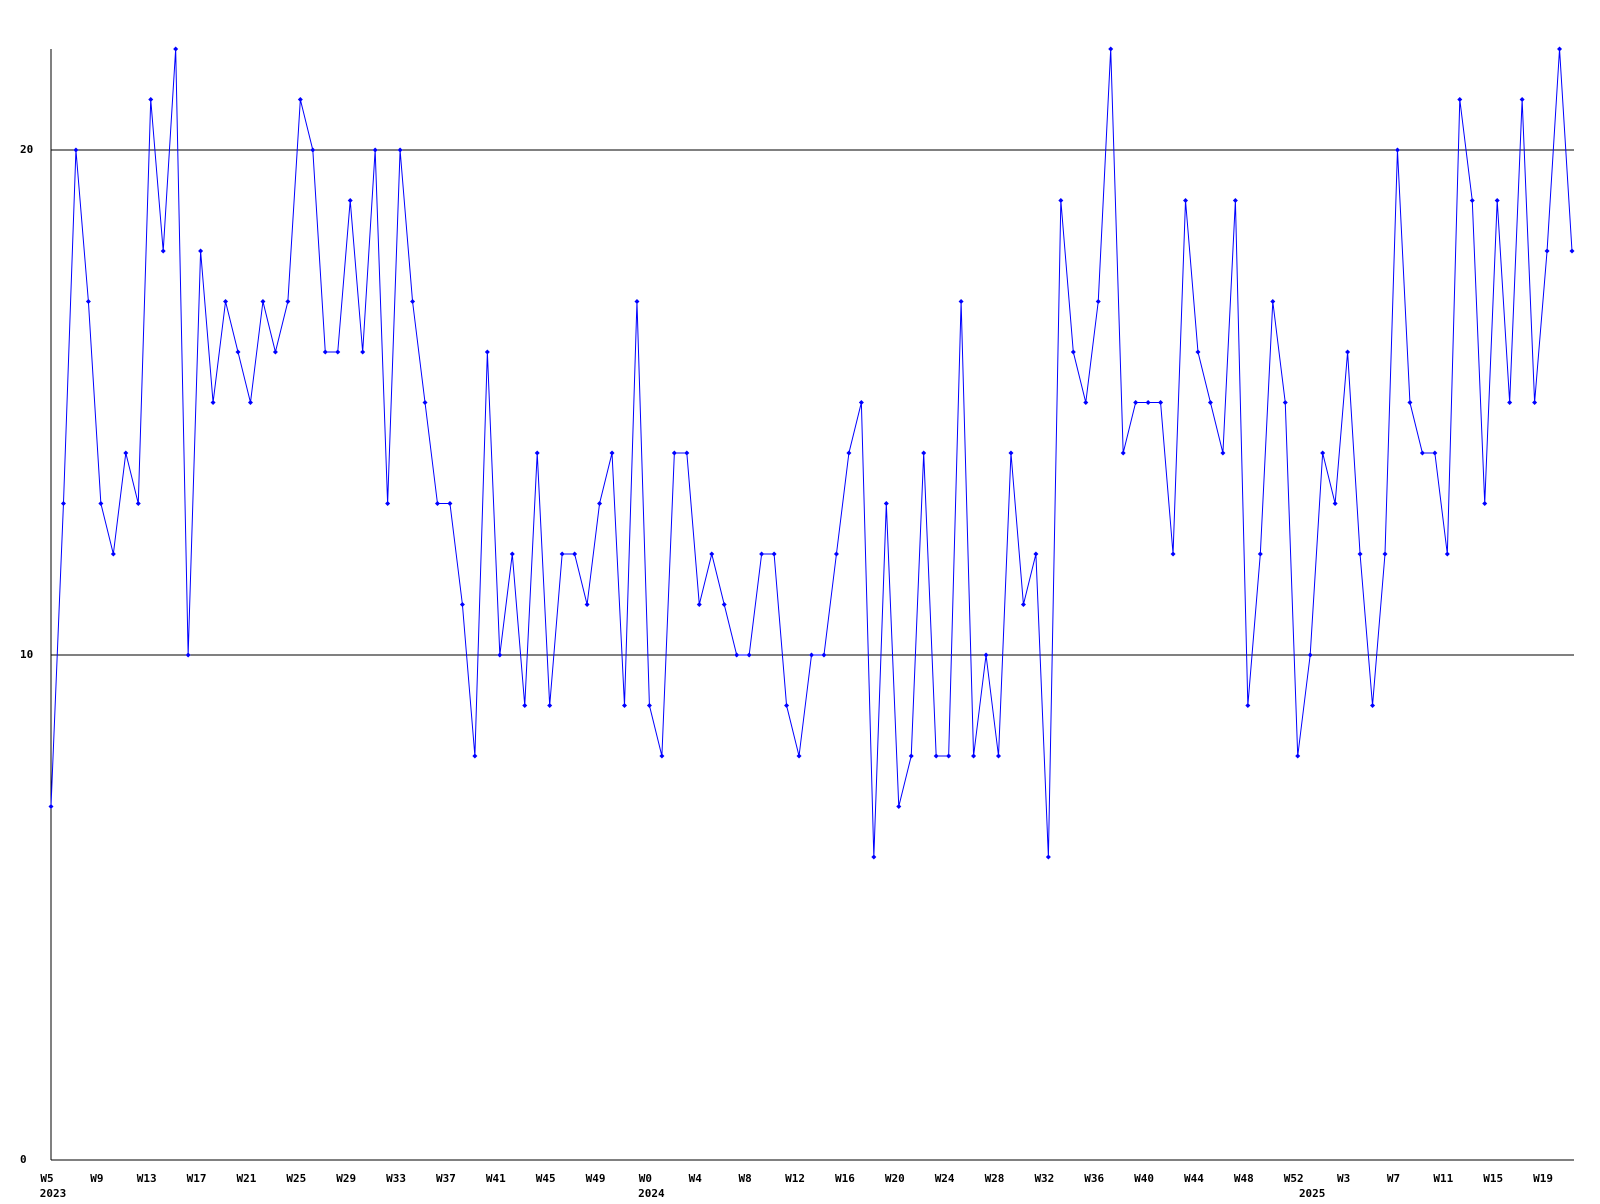 The image size is (1600, 1204). Describe the element at coordinates (96, 1178) in the screenshot. I see `x-tick-label: W9` at that location.